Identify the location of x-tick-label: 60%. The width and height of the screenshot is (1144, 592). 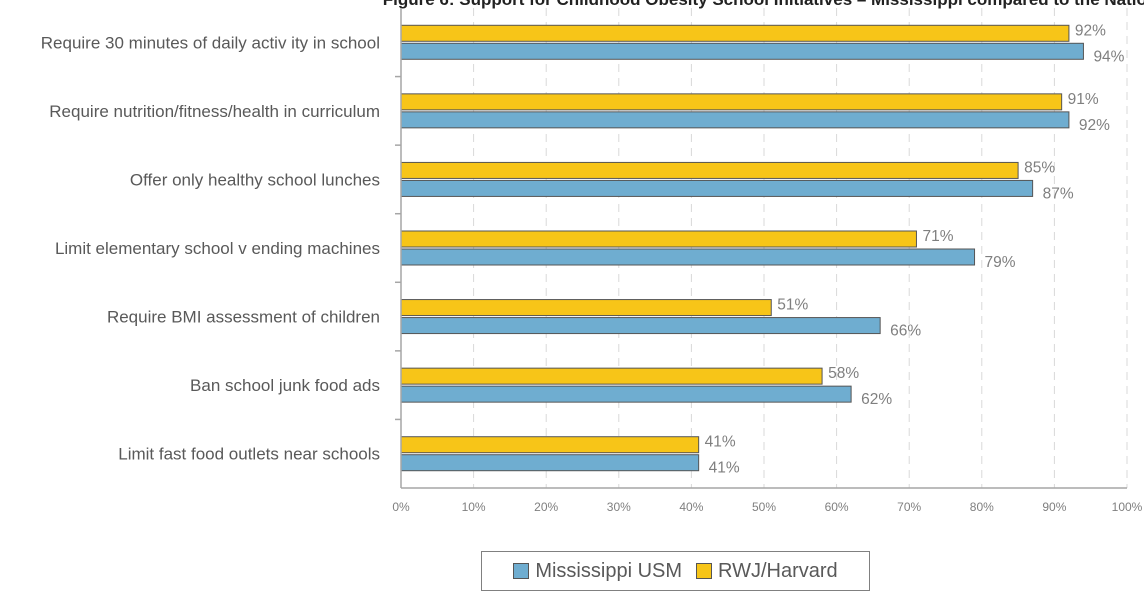
(837, 507).